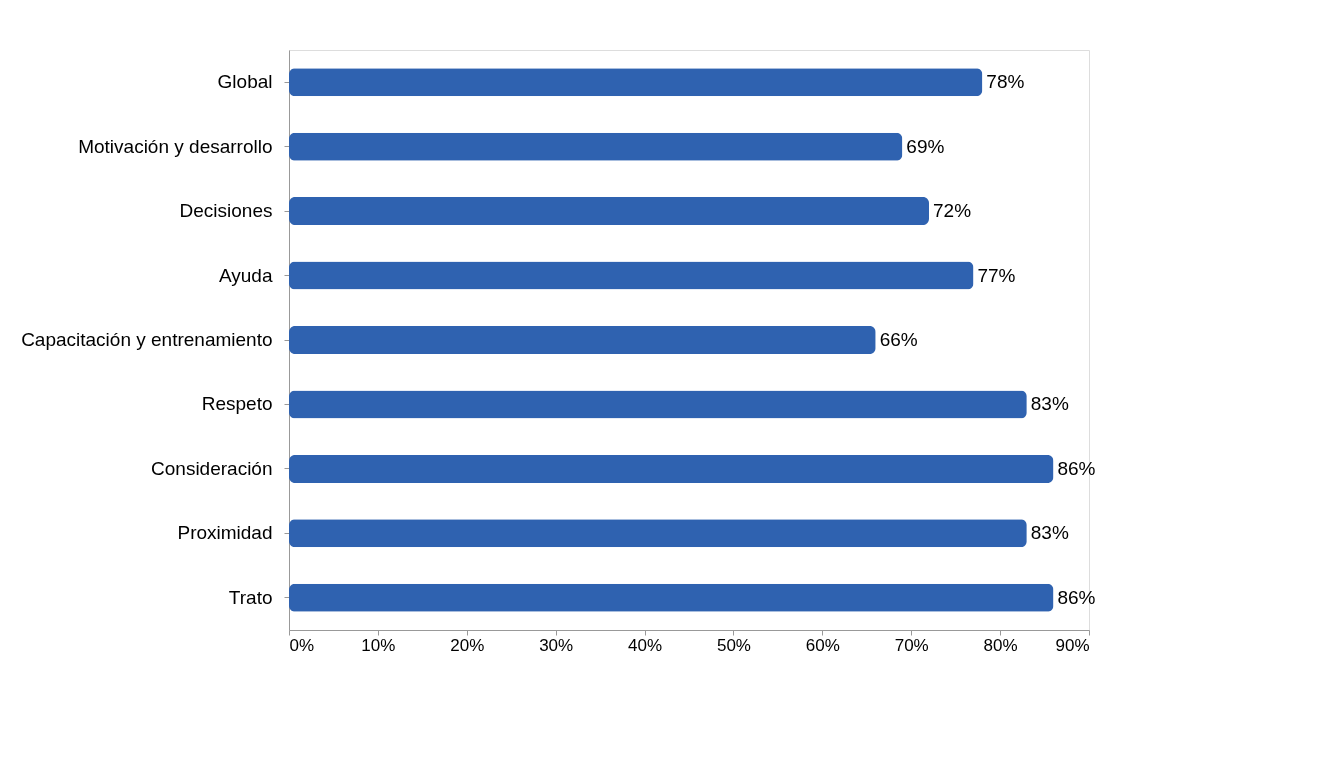 The height and width of the screenshot is (758, 1327). What do you see at coordinates (911, 645) in the screenshot?
I see `x-tick-label: 70%` at bounding box center [911, 645].